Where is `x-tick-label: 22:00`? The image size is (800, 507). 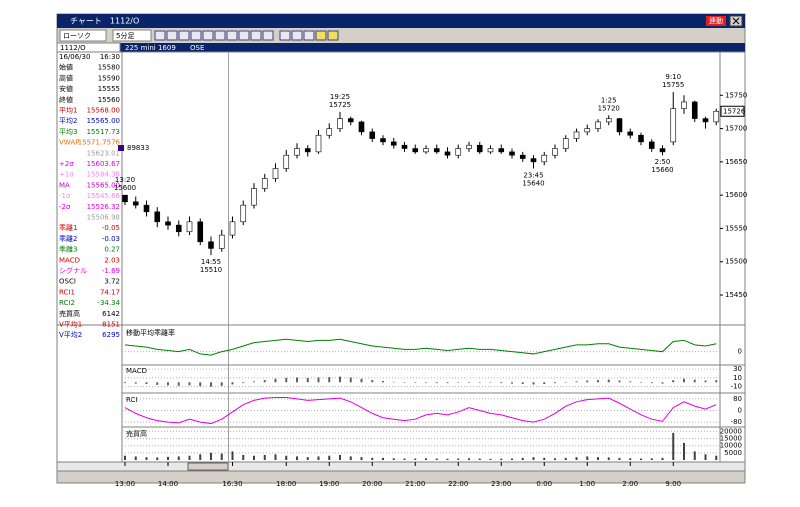 x-tick-label: 22:00 is located at coordinates (458, 484).